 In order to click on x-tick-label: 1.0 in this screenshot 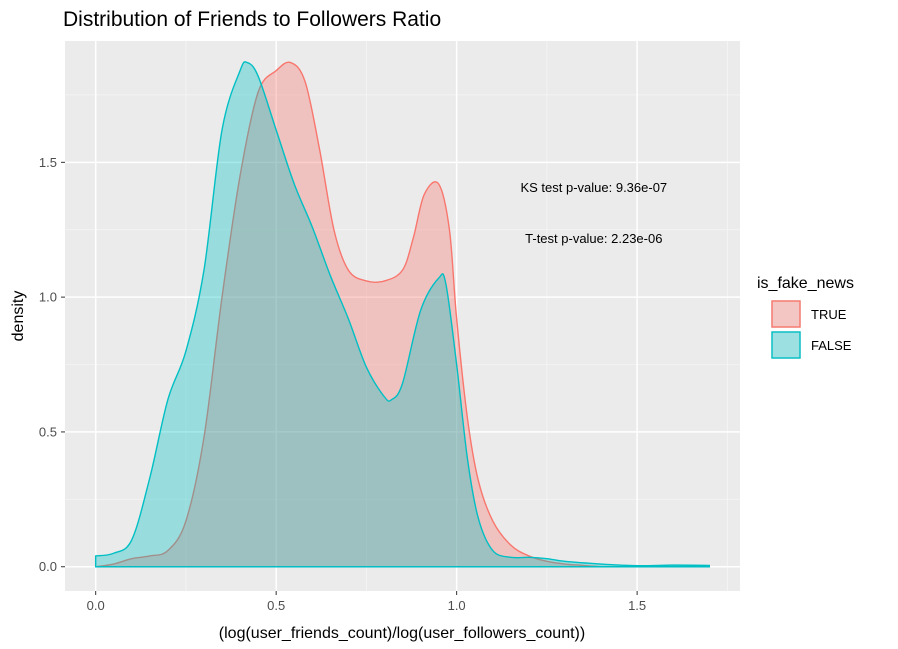, I will do `click(457, 605)`.